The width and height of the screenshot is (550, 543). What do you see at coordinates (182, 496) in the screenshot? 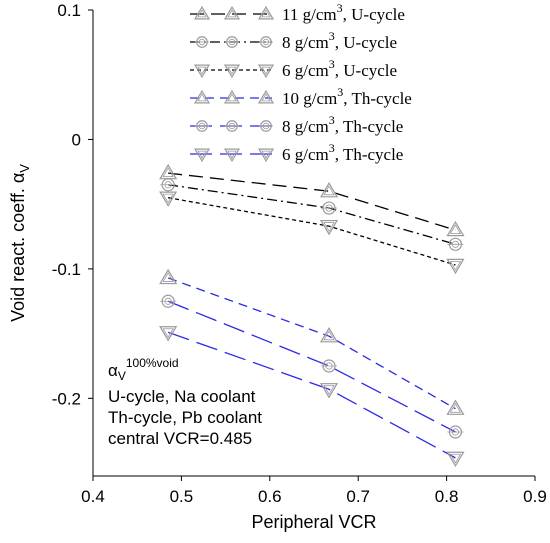
I see `x-tick-label: 0.5` at bounding box center [182, 496].